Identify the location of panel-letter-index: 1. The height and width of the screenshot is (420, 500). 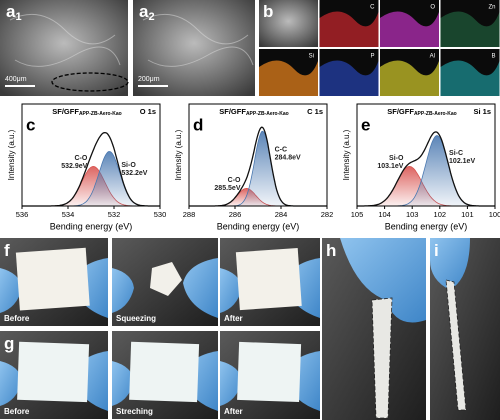
(18, 17).